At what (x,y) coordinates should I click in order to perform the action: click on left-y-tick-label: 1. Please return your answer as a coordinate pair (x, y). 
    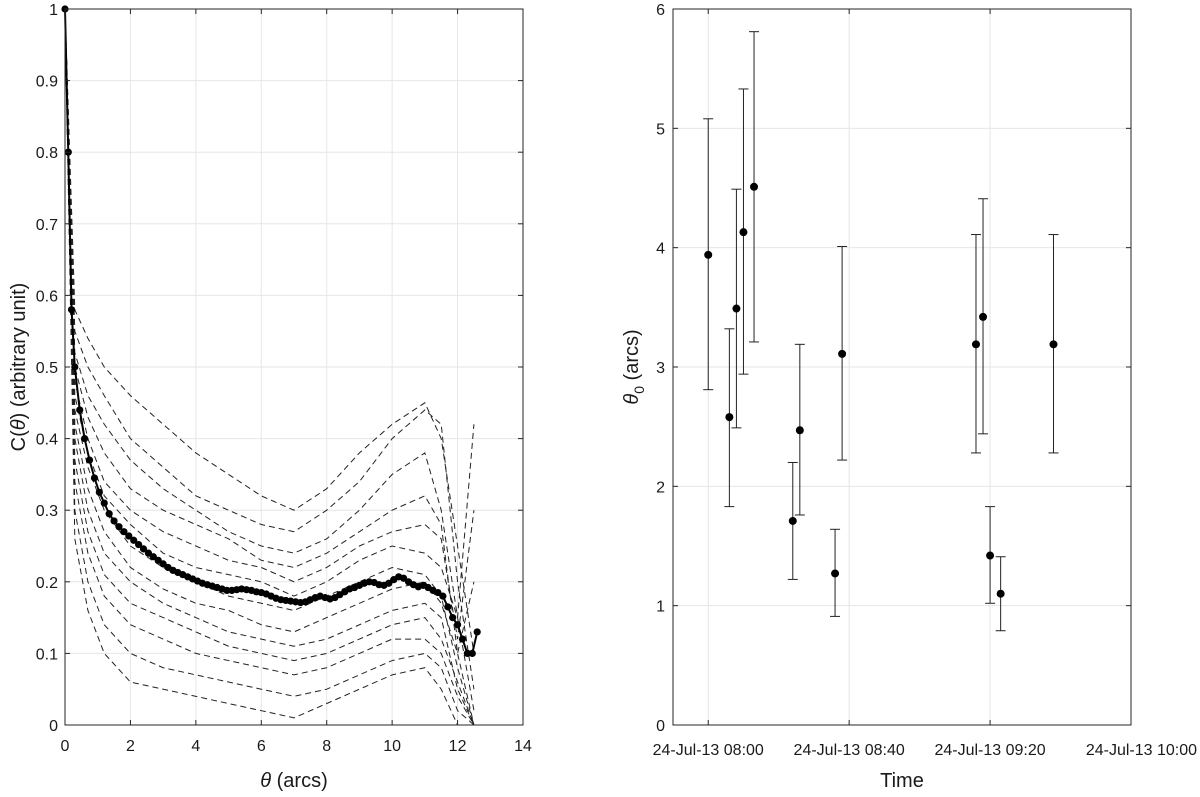
    Looking at the image, I should click on (53, 10).